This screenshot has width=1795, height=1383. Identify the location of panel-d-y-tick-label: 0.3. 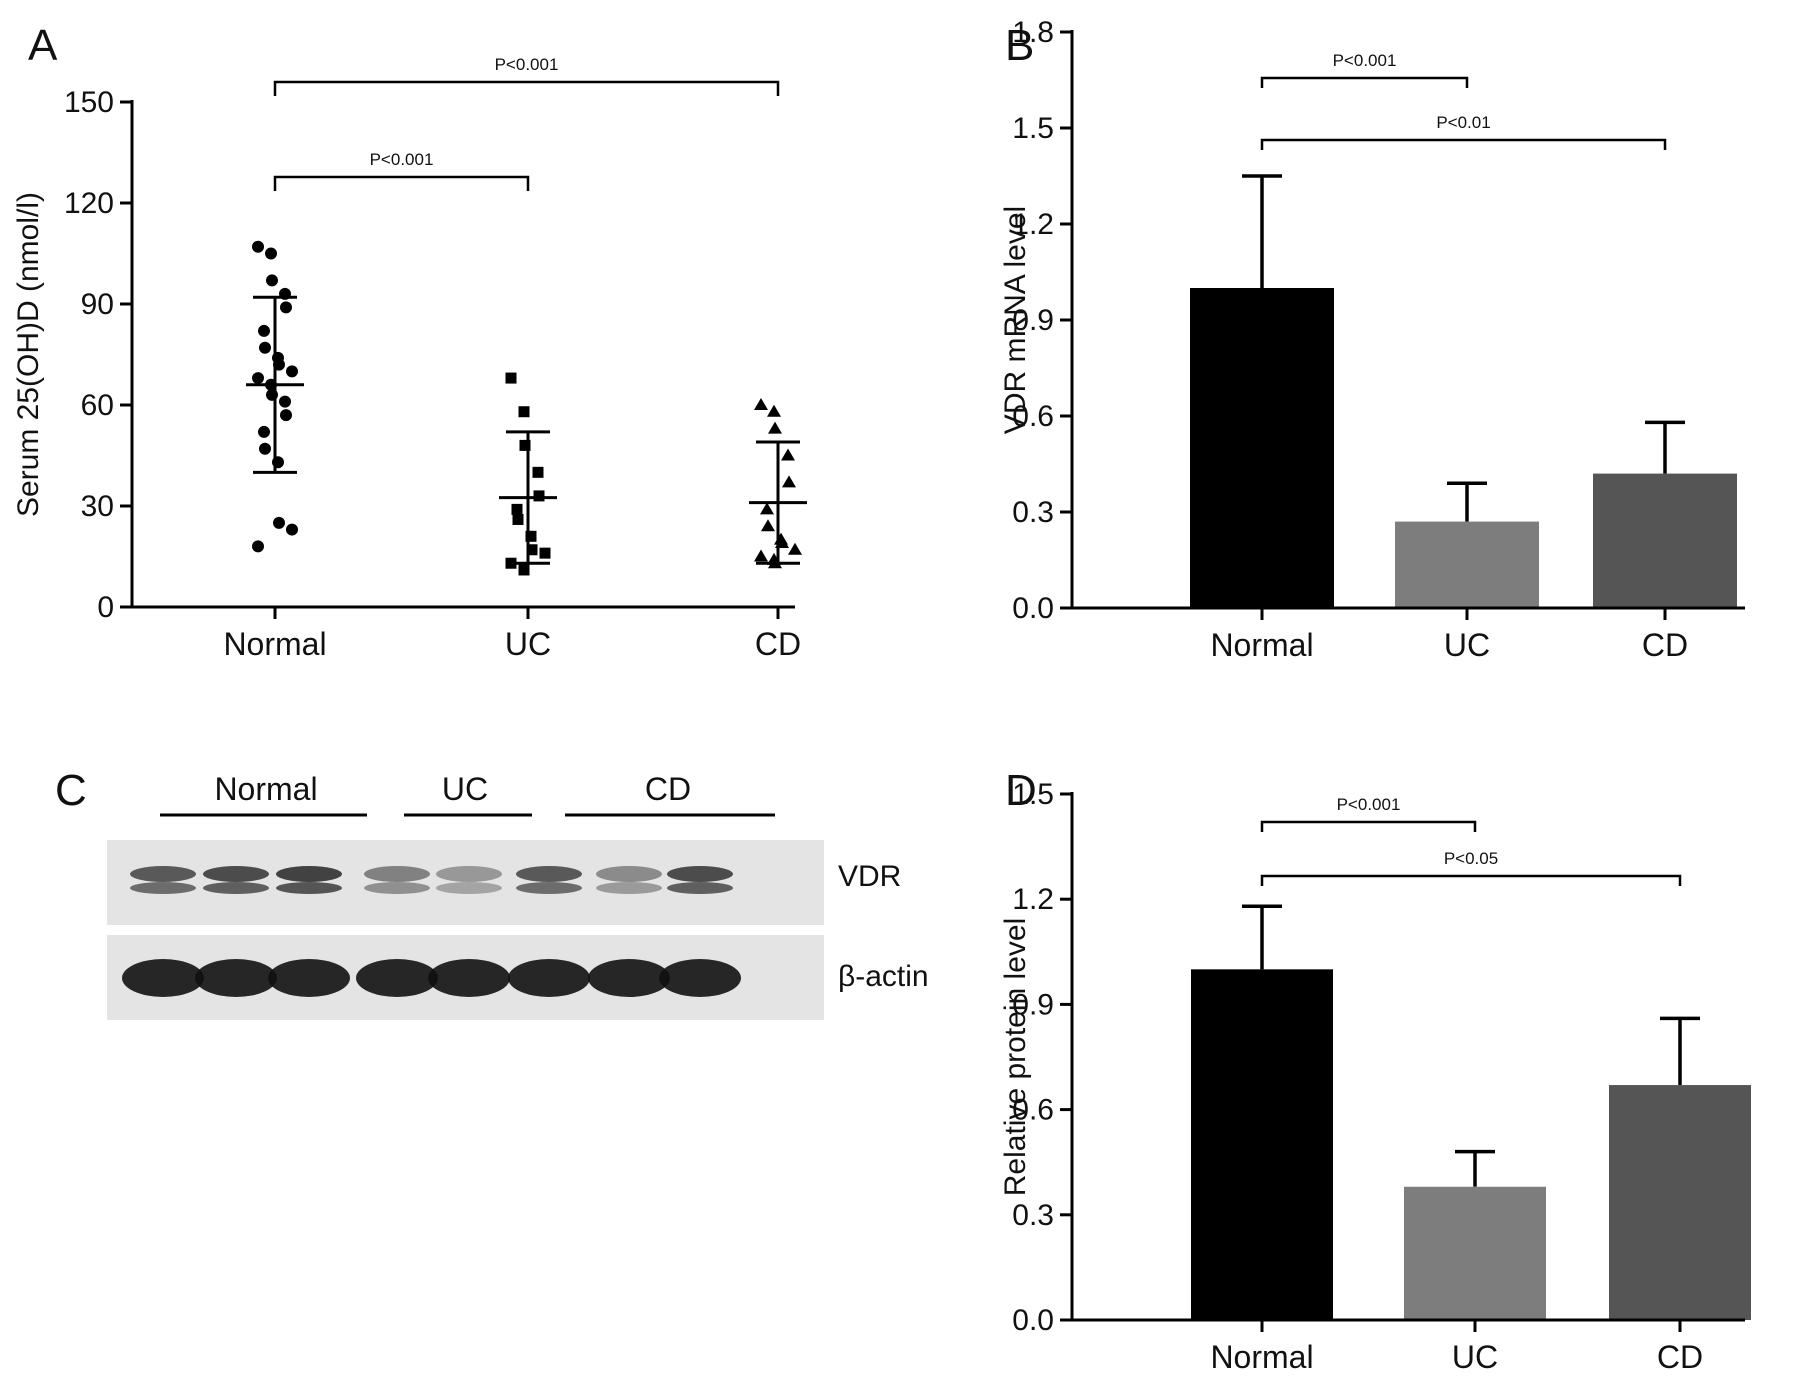
(1033, 1215).